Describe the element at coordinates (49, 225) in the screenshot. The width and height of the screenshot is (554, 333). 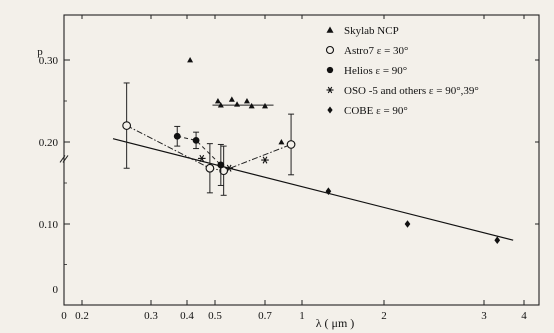
I see `y-tick-label: 0.10` at that location.